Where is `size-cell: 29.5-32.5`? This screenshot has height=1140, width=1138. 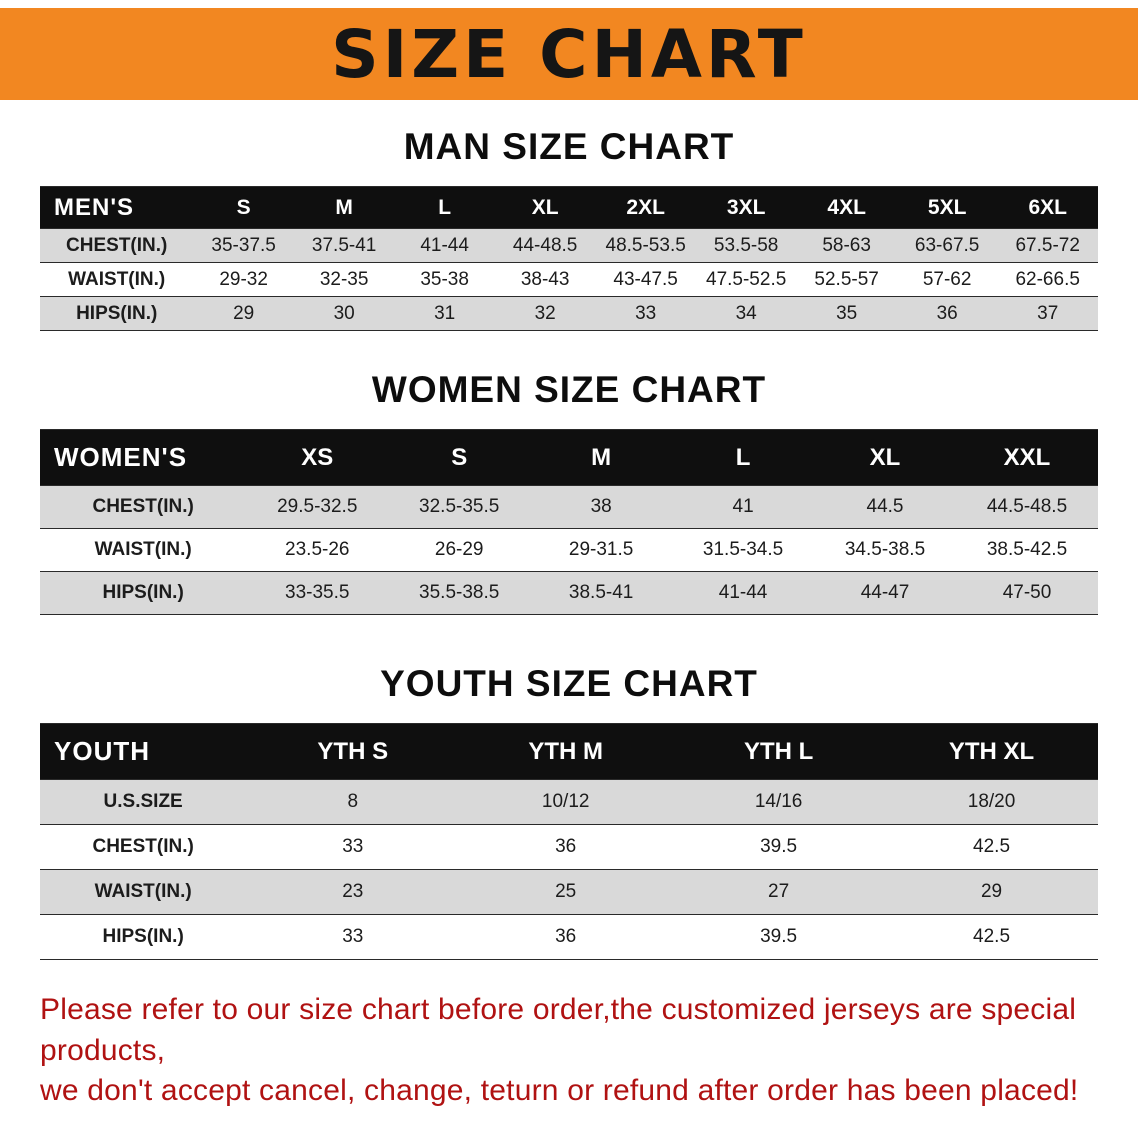
size-cell: 29.5-32.5 is located at coordinates (317, 507).